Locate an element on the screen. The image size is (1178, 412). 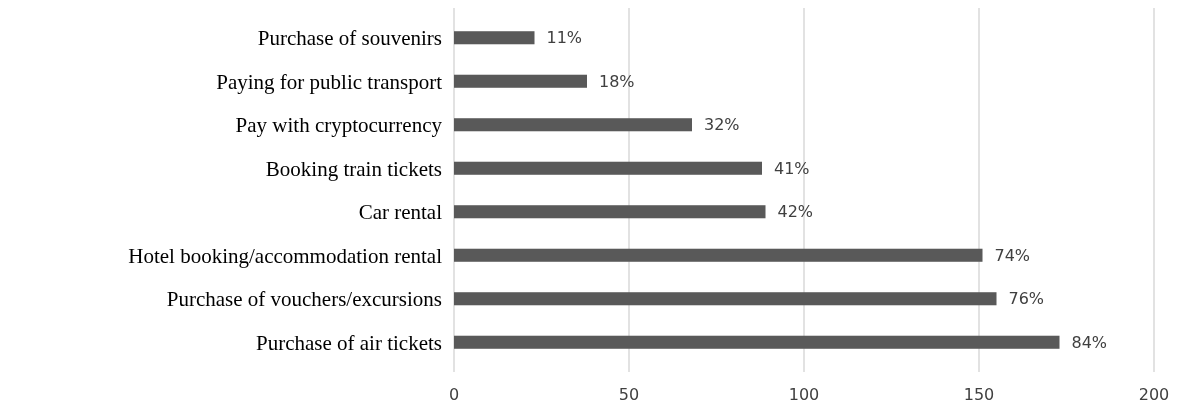
annotation: 41% is located at coordinates (792, 168).